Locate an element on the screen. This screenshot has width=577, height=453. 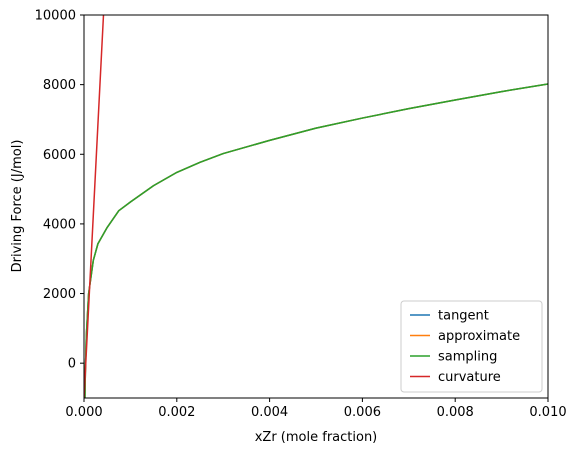
x-tick-label: 0.006 is located at coordinates (362, 412).